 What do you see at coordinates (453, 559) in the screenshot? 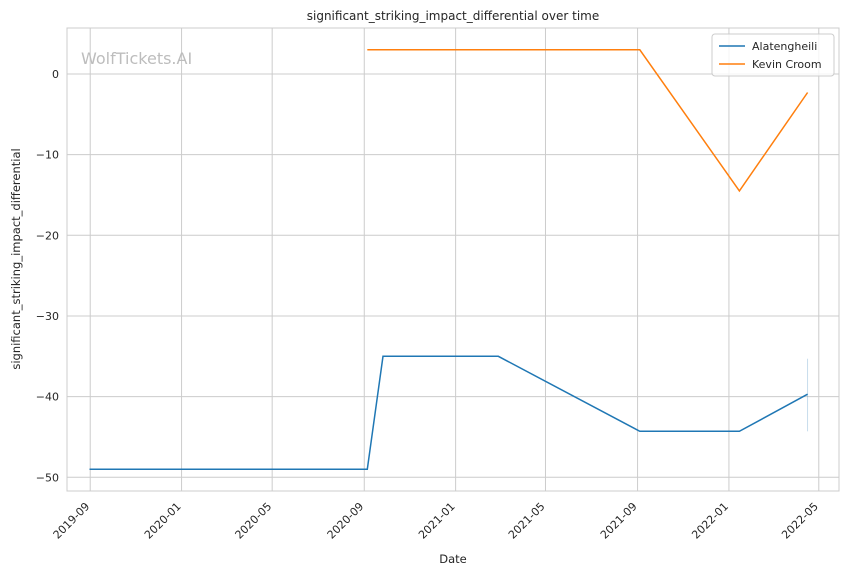
I see `x-axis-label: Date` at bounding box center [453, 559].